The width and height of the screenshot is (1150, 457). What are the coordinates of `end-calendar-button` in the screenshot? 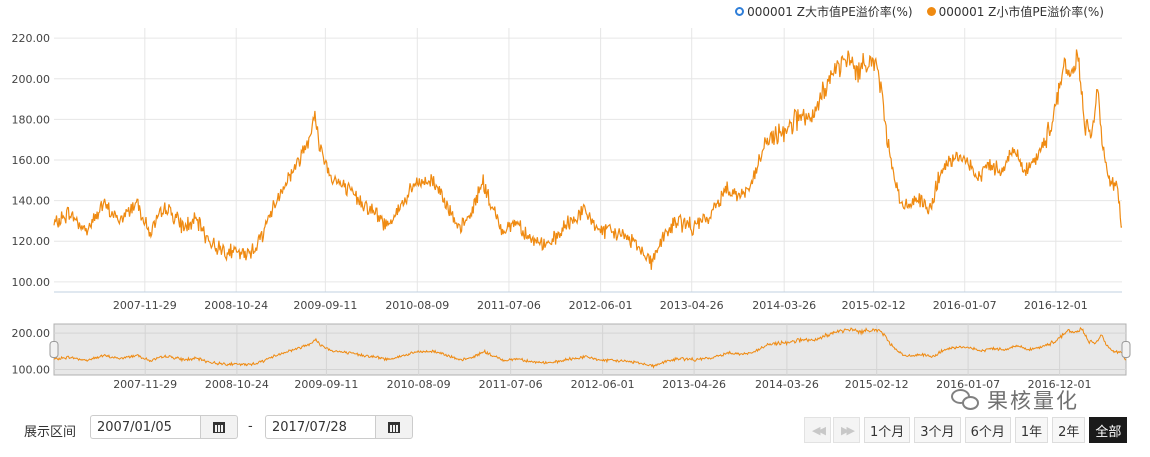 It's located at (394, 427).